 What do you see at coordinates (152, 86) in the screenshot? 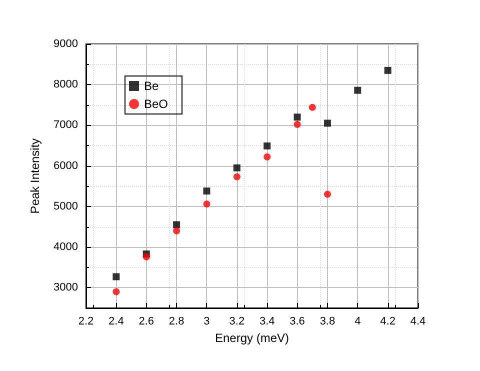
I see `legend-label: Be` at bounding box center [152, 86].